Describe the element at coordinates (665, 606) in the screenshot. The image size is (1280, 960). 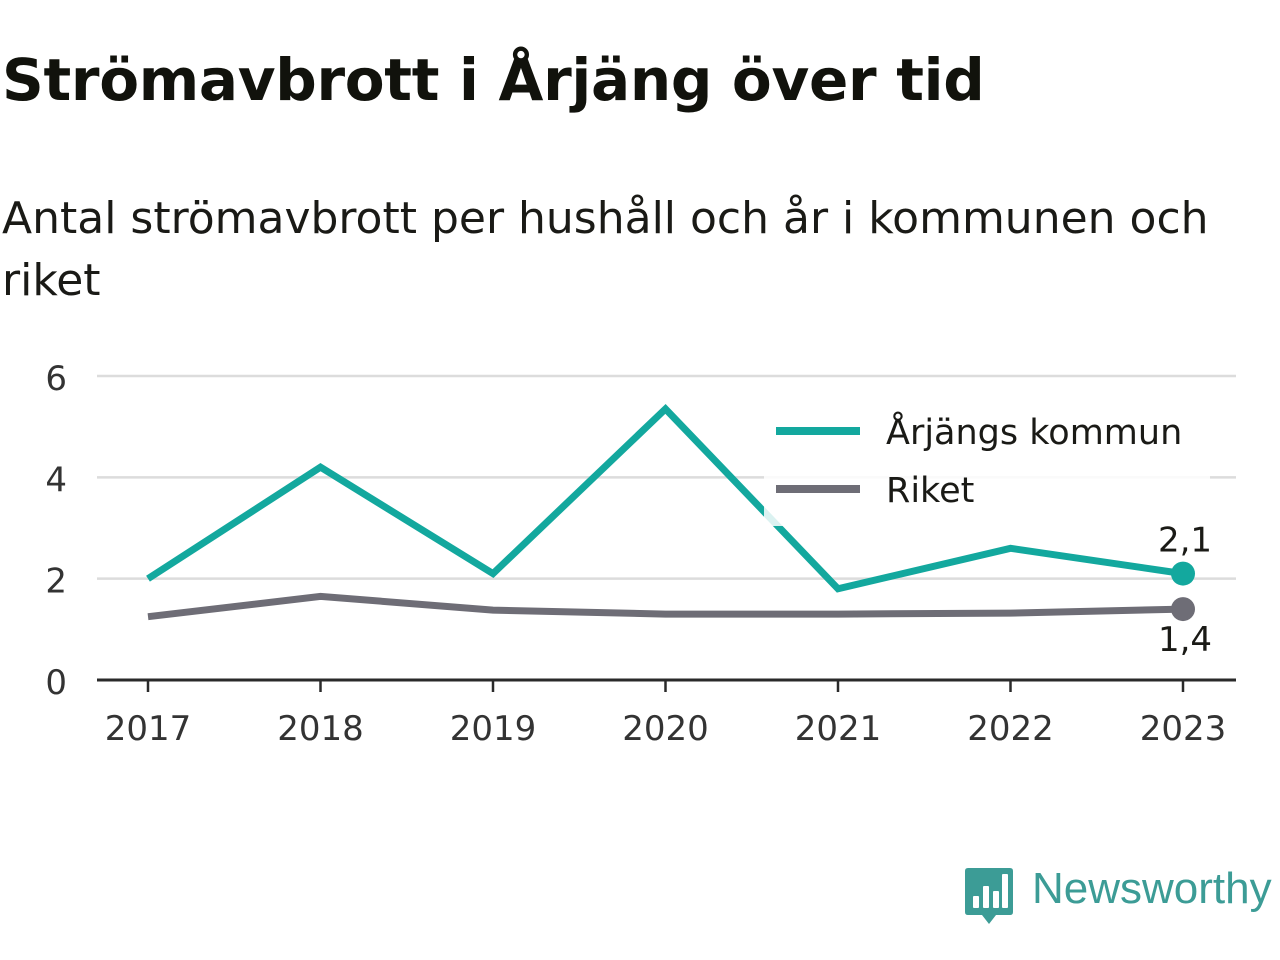
I see `series-line` at that location.